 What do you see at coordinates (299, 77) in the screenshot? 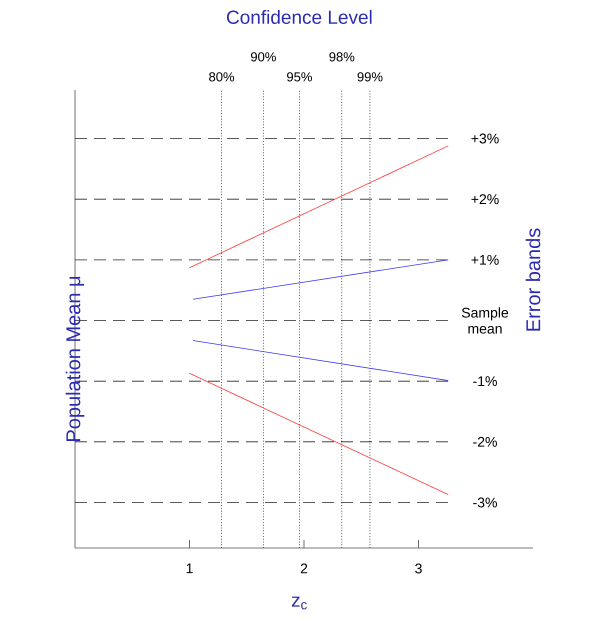
I see `text: 95%` at bounding box center [299, 77].